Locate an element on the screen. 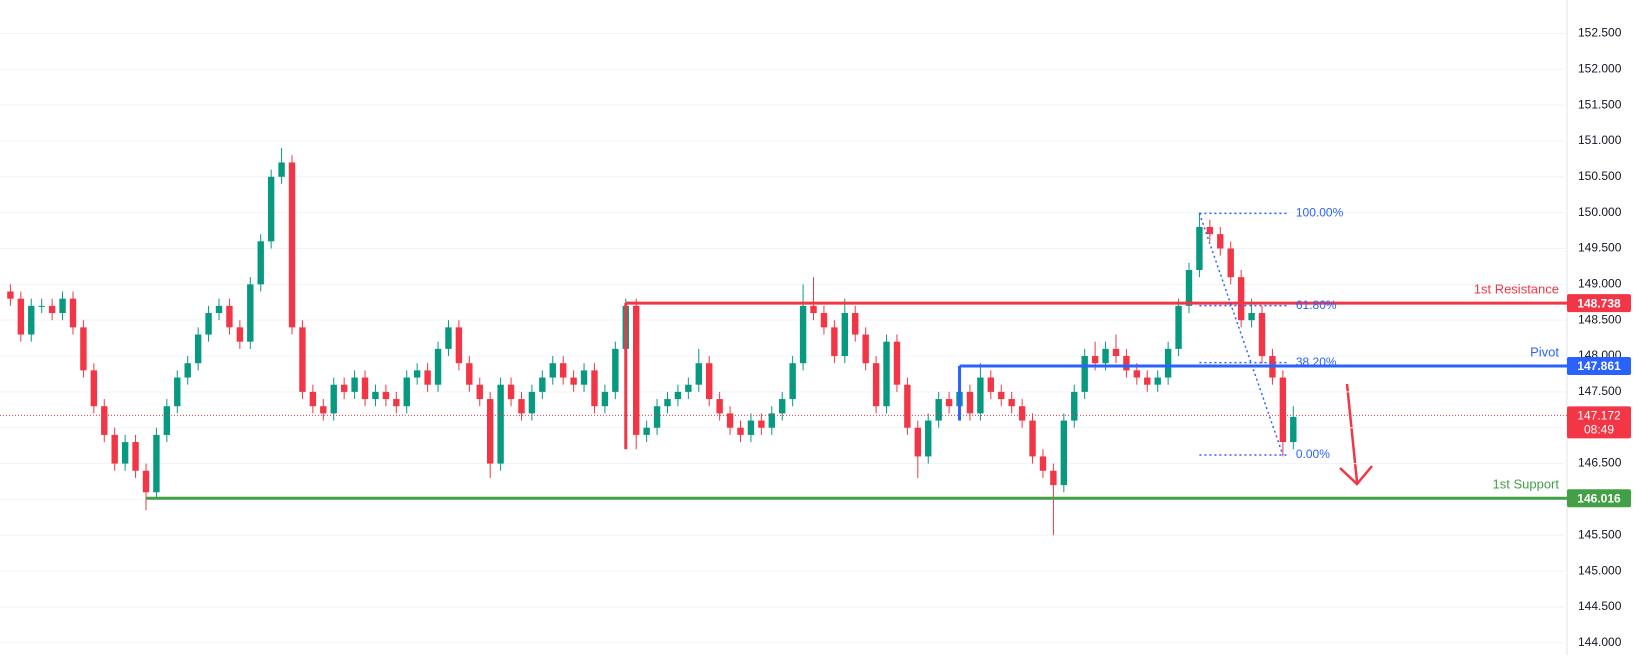 This screenshot has height=660, width=1635. last-price-label: 147.172 is located at coordinates (1599, 416).